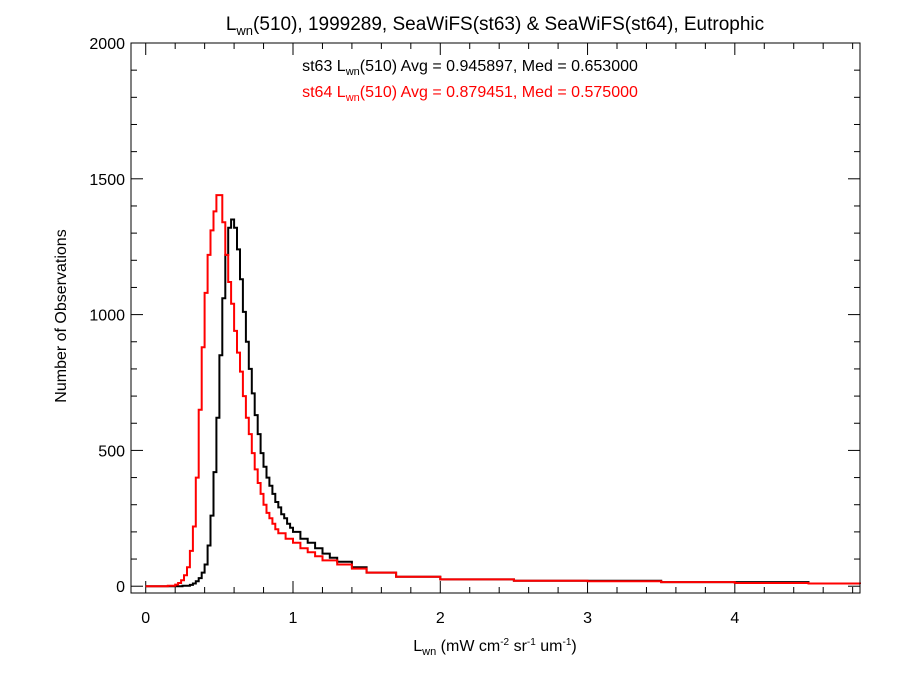  I want to click on legend-st64-prefix: st64 L, so click(324, 92).